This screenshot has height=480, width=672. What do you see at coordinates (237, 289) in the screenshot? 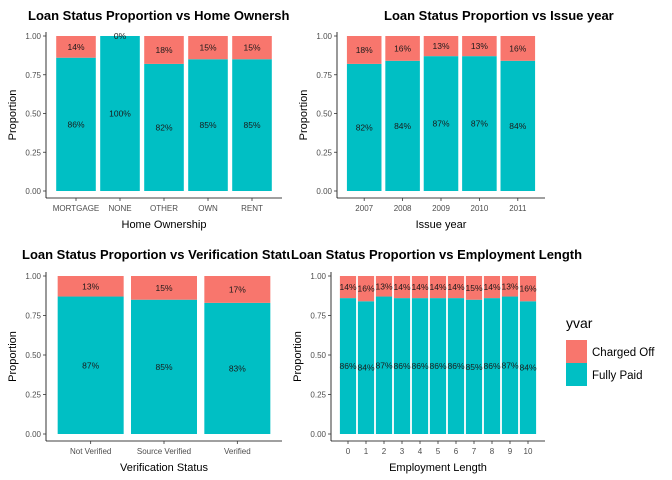
I see `data-label-charged-off: 17%` at bounding box center [237, 289].